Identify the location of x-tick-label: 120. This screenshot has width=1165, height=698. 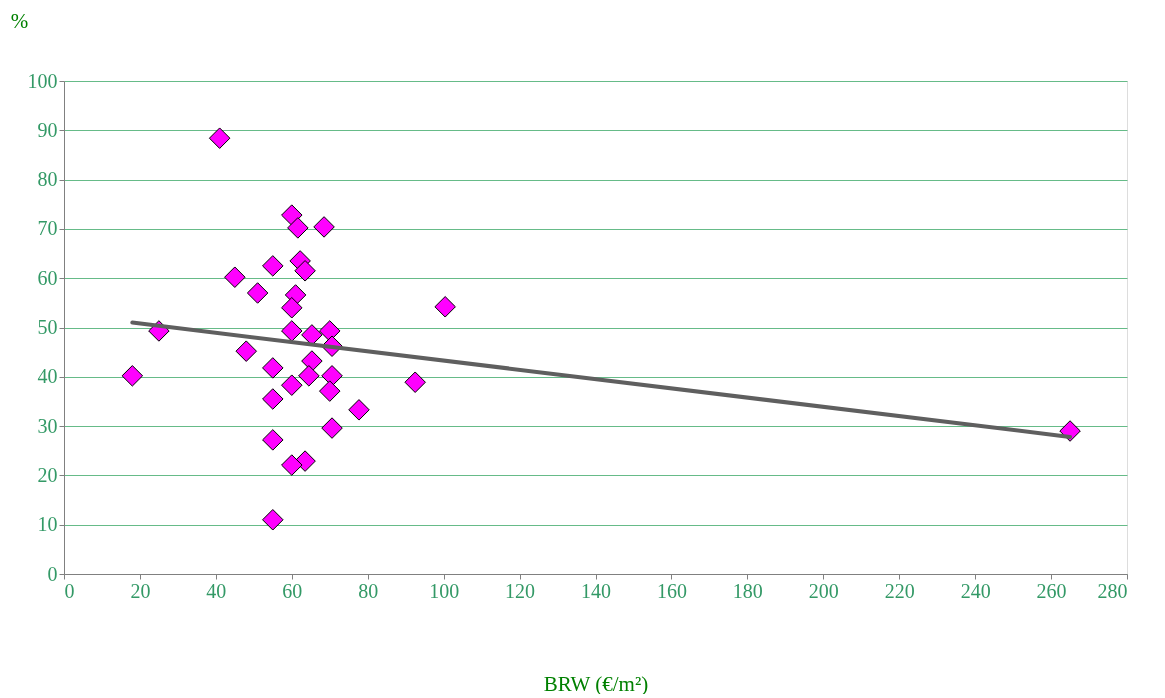
(520, 590).